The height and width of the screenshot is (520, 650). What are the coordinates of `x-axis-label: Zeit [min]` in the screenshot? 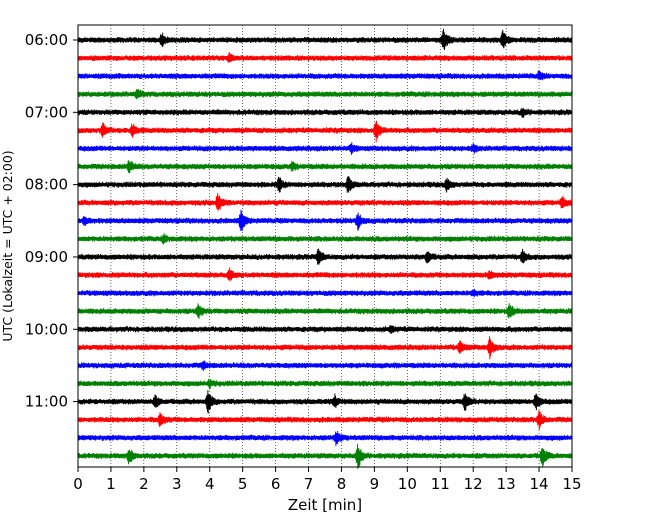 It's located at (325, 505).